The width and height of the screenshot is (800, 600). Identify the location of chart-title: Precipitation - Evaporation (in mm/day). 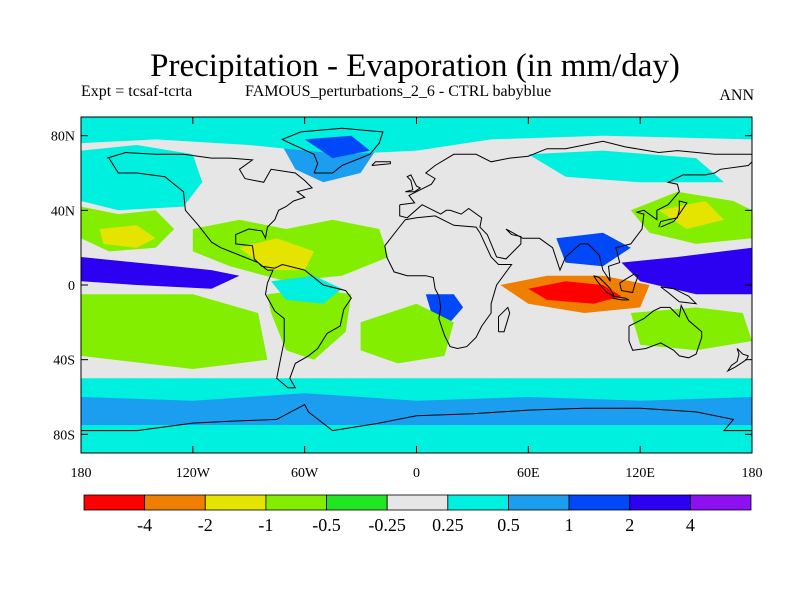
(415, 66).